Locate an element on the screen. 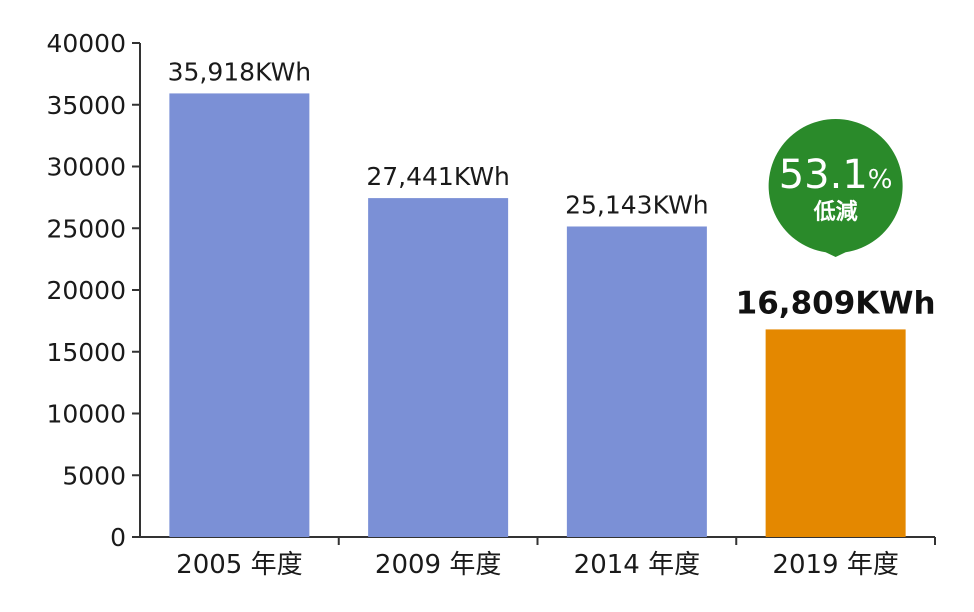 The width and height of the screenshot is (974, 612). y-tick-label: 15000 is located at coordinates (86, 352).